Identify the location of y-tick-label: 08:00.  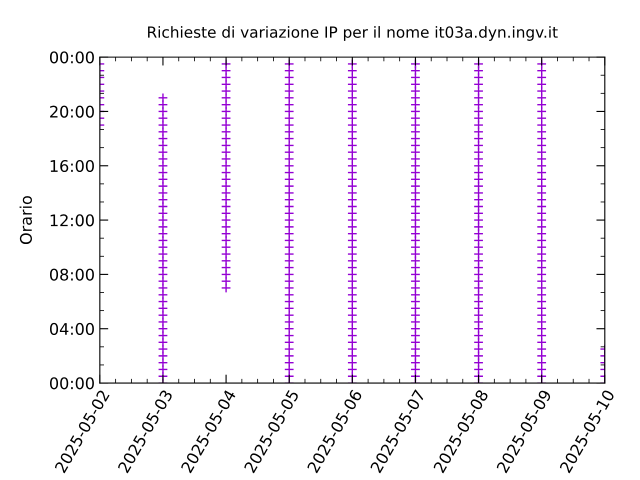
(72, 274).